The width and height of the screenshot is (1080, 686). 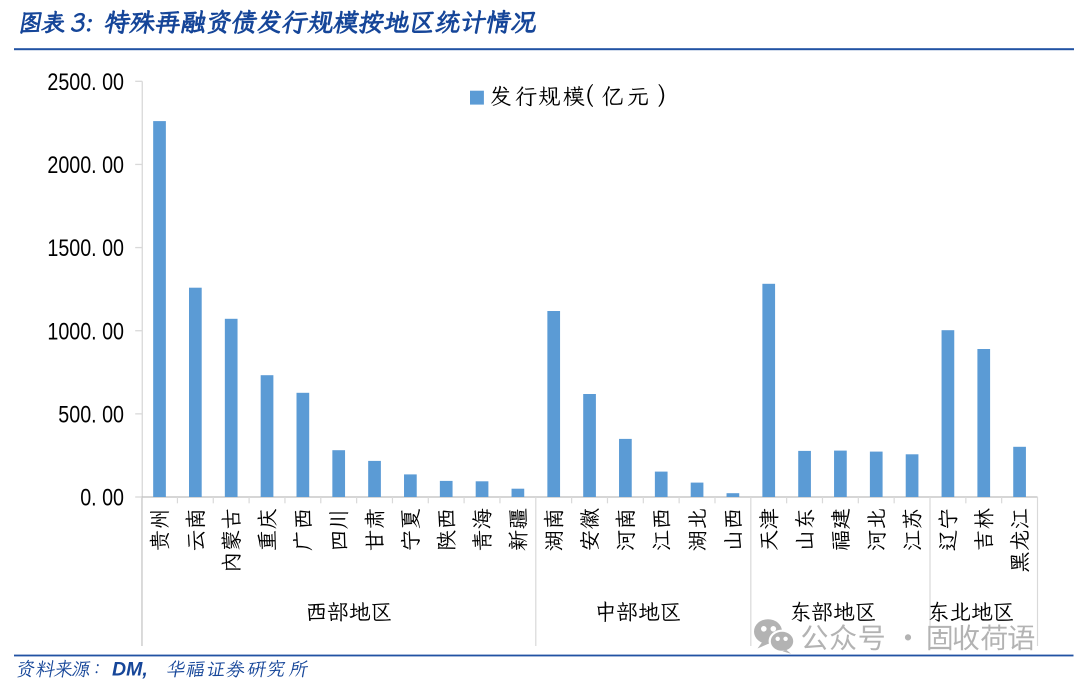 What do you see at coordinates (85, 82) in the screenshot?
I see `svg-text: 2500. 00` at bounding box center [85, 82].